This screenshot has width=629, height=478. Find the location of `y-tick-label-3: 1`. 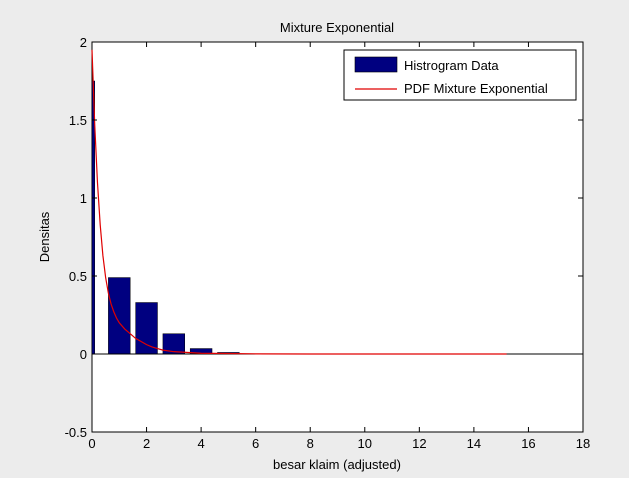

y-tick-label-3: 1 is located at coordinates (83, 198).